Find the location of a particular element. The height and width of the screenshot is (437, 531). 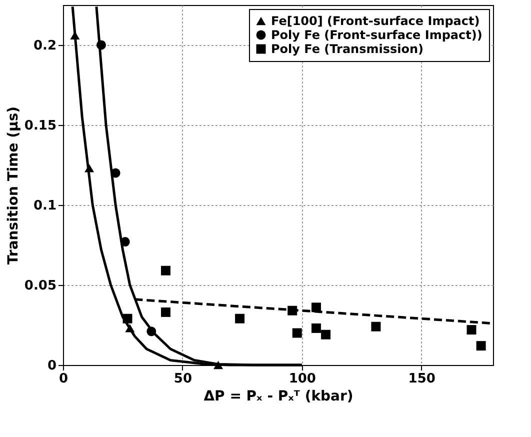

y-tick-label: 0.2 is located at coordinates (44, 46).